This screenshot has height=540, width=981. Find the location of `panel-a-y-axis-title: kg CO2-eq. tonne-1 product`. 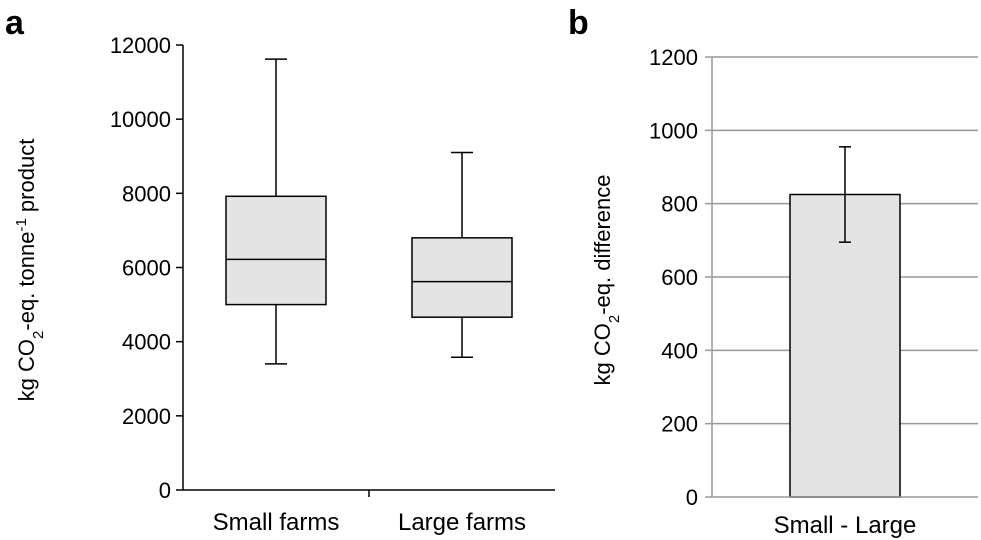

panel-a-y-axis-title: kg CO2-eq. tonne-1 product is located at coordinates (30, 270).